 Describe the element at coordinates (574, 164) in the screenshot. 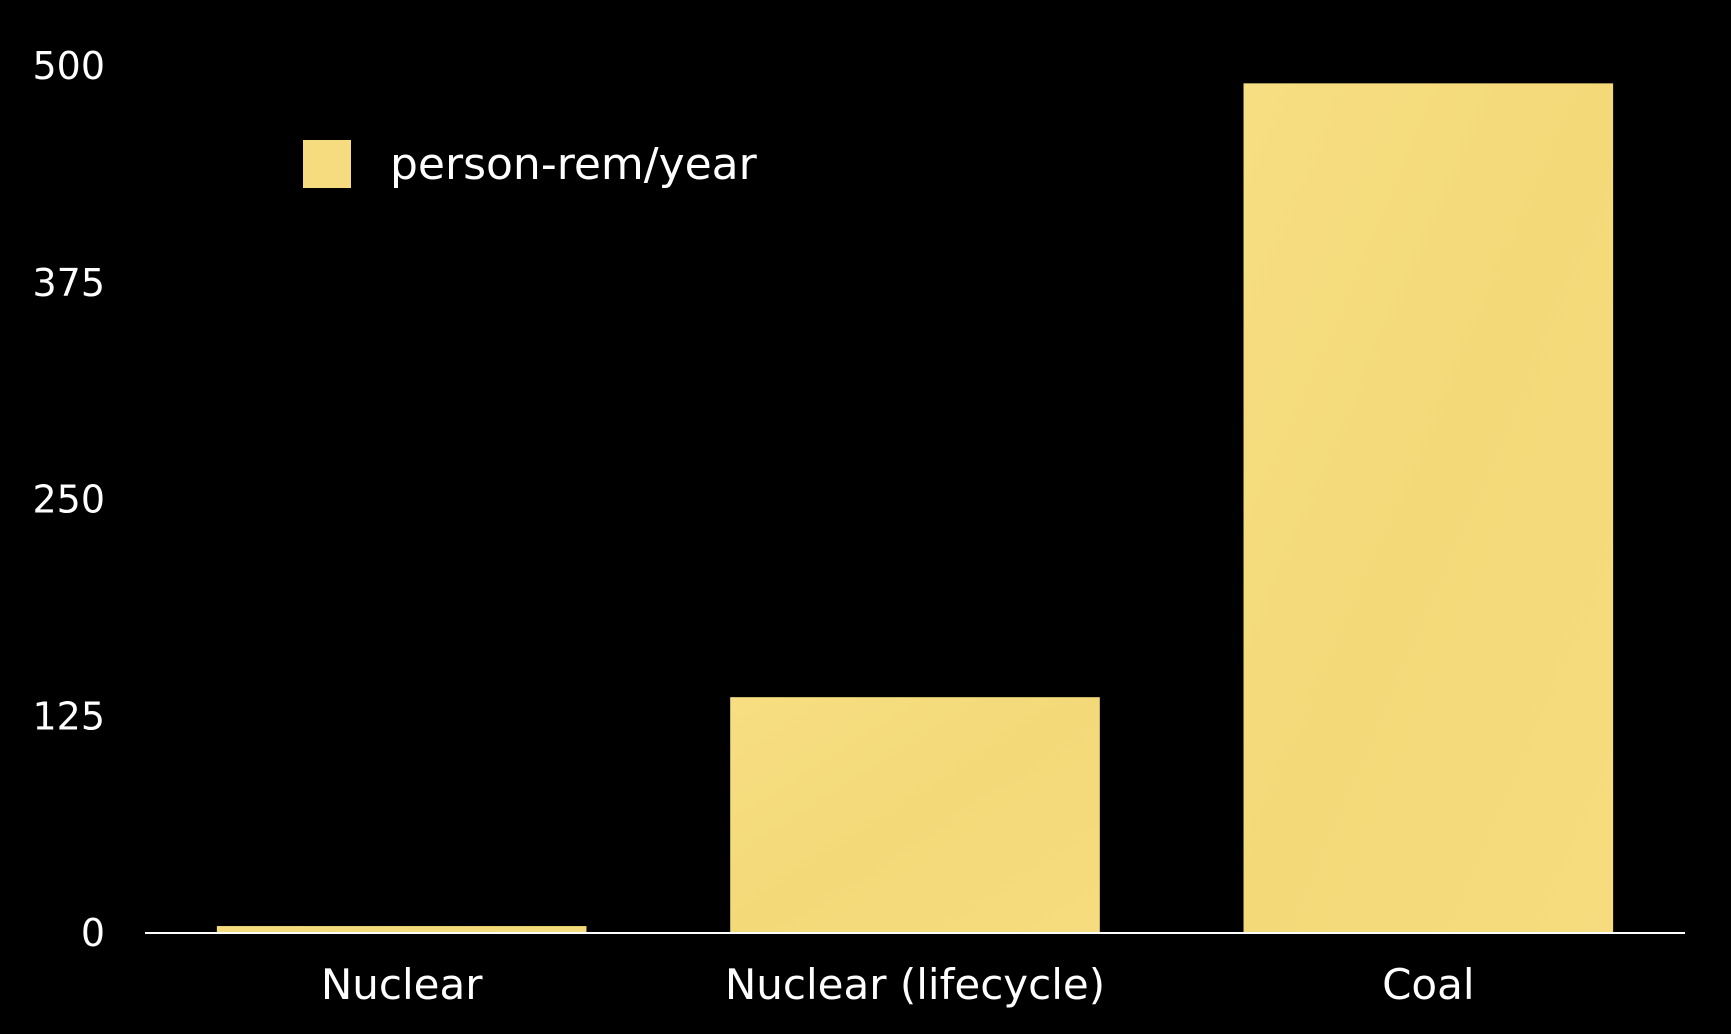

I see `legend-label: person-rem/year` at that location.